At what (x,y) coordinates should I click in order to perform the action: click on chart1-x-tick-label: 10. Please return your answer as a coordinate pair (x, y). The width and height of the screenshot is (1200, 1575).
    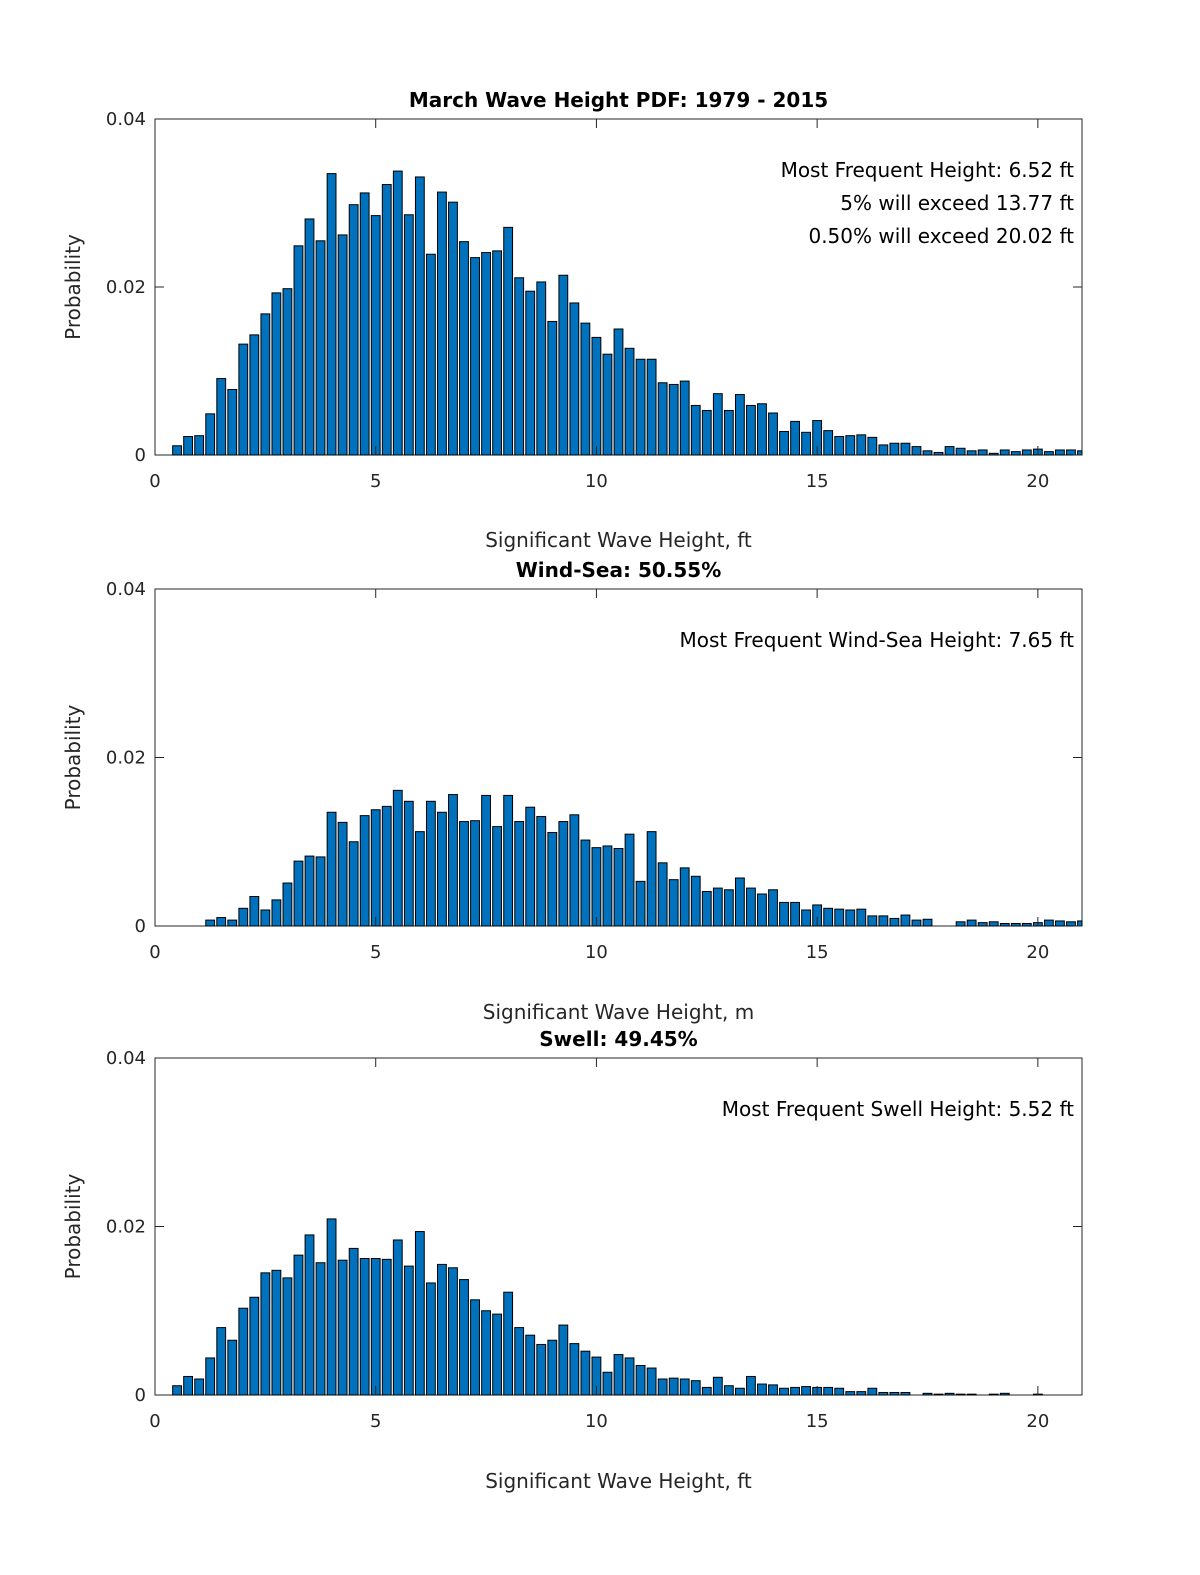
    Looking at the image, I should click on (596, 481).